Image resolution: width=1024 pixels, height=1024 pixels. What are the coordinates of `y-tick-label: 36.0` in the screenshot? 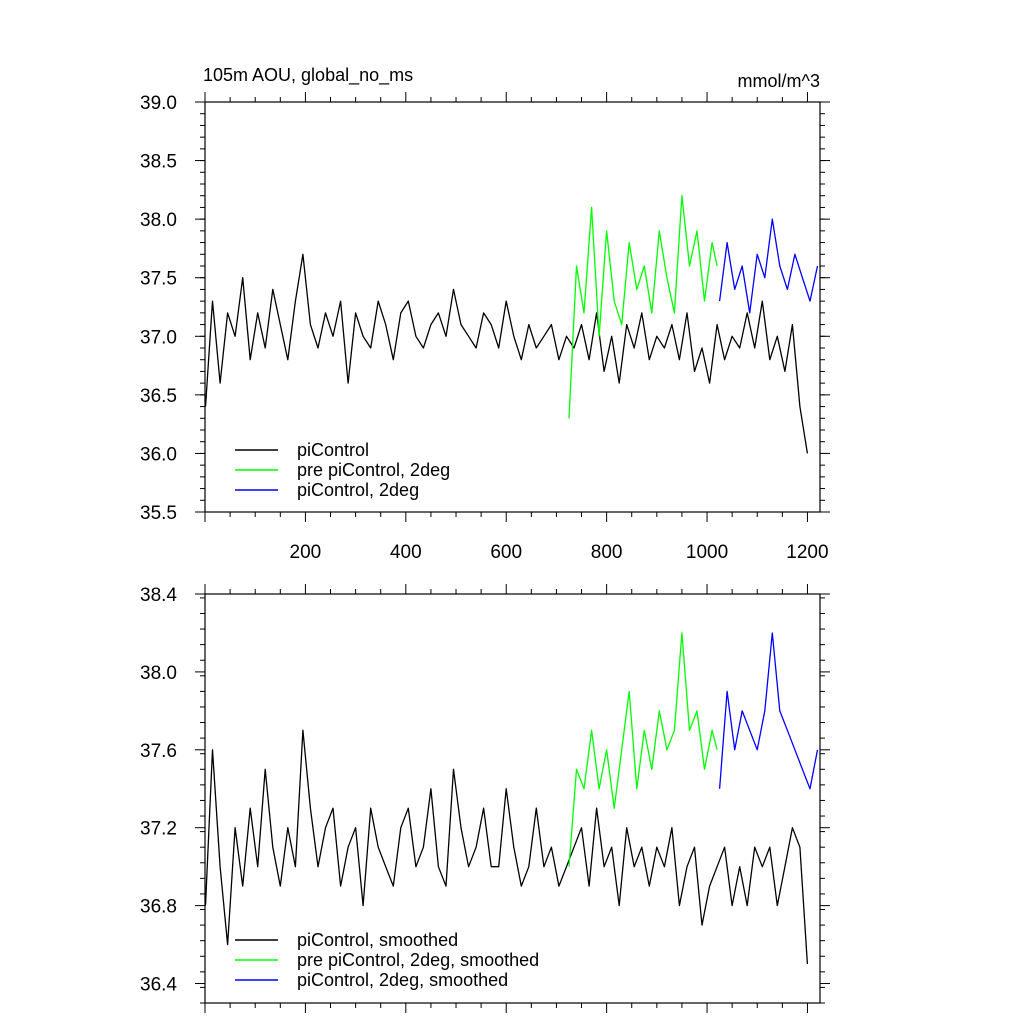 It's located at (158, 454).